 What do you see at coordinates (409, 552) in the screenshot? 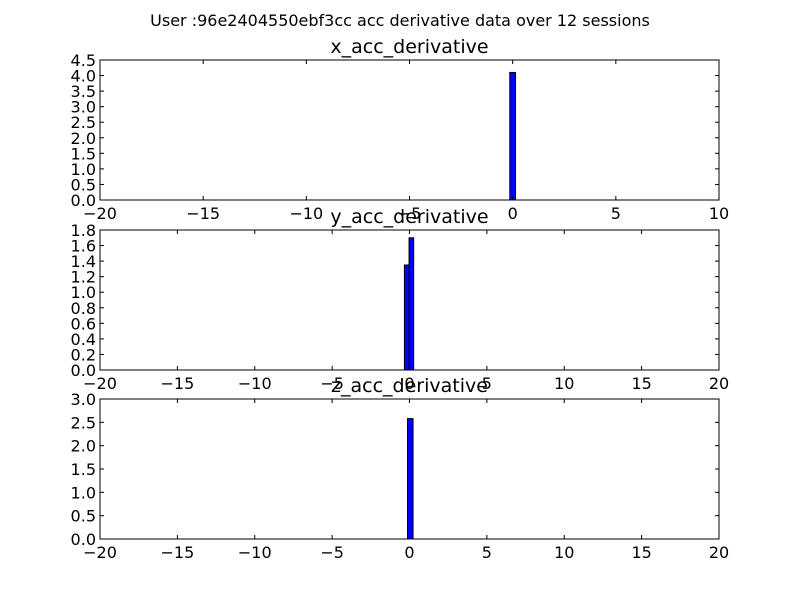
I see `z-acc-xtick-label-4: 0` at bounding box center [409, 552].